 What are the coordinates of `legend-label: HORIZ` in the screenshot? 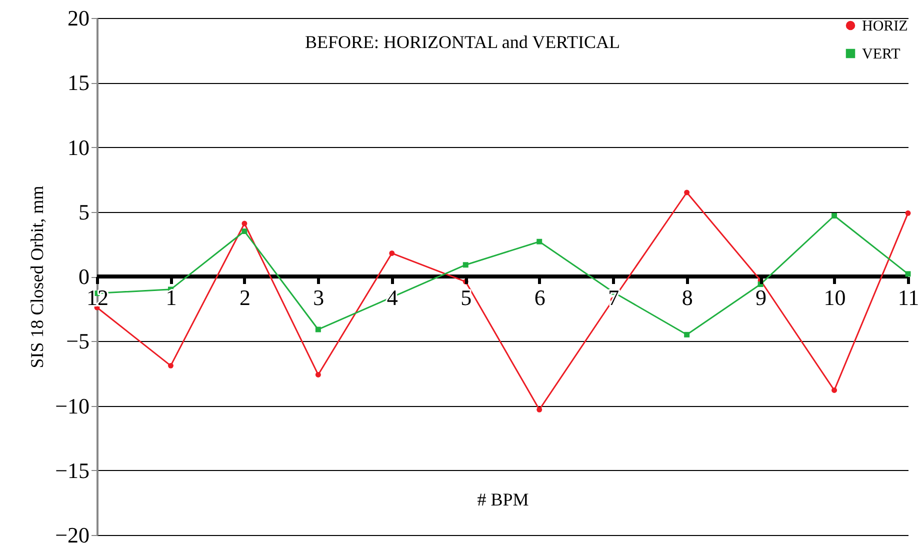 It's located at (885, 26).